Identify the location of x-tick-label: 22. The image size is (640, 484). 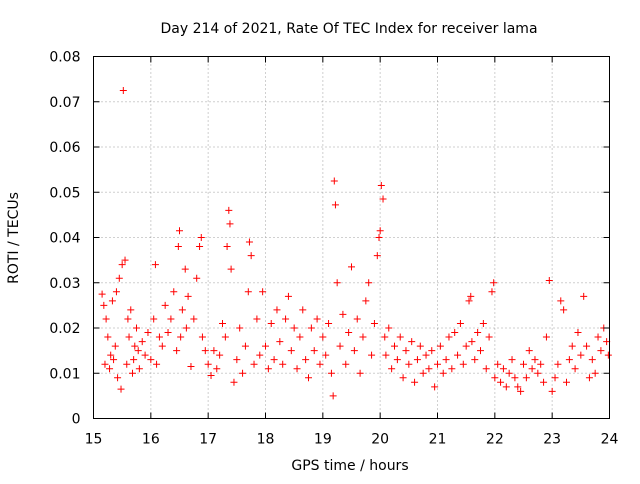
(495, 440).